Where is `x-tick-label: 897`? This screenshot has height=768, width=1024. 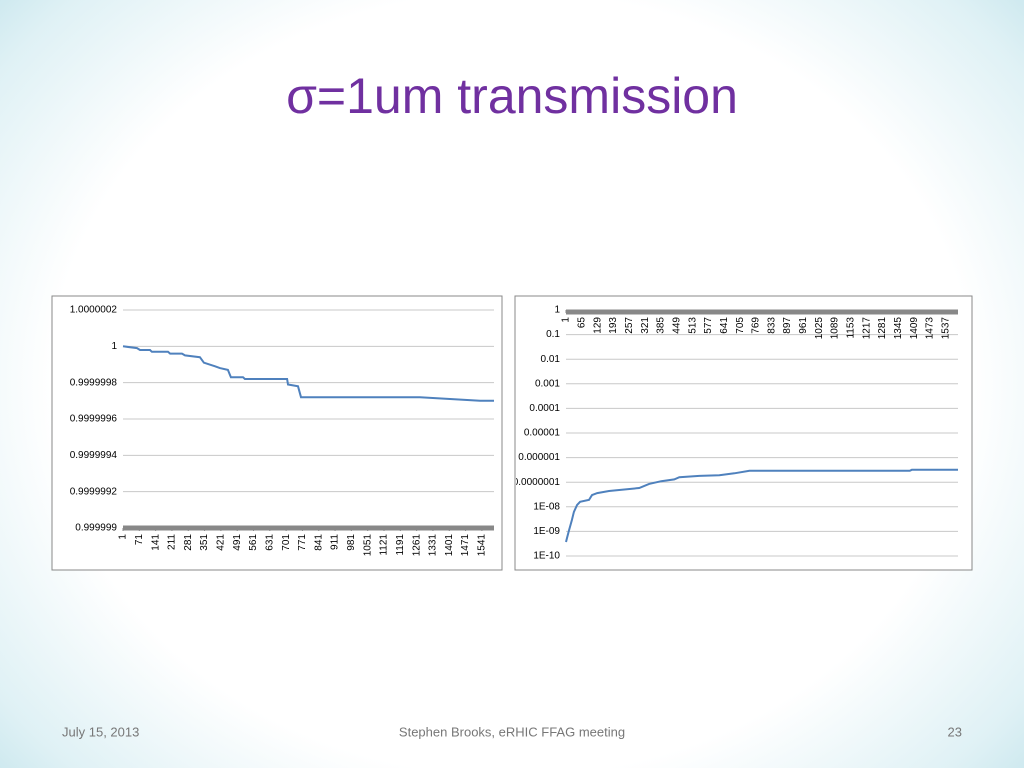
x-tick-label: 897 is located at coordinates (787, 325).